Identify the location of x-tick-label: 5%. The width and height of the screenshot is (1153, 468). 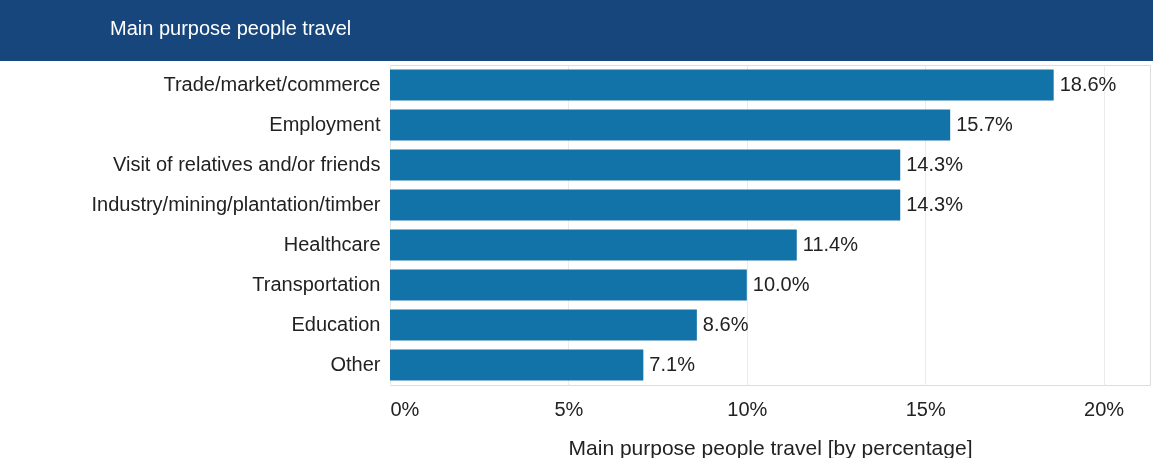
(569, 408).